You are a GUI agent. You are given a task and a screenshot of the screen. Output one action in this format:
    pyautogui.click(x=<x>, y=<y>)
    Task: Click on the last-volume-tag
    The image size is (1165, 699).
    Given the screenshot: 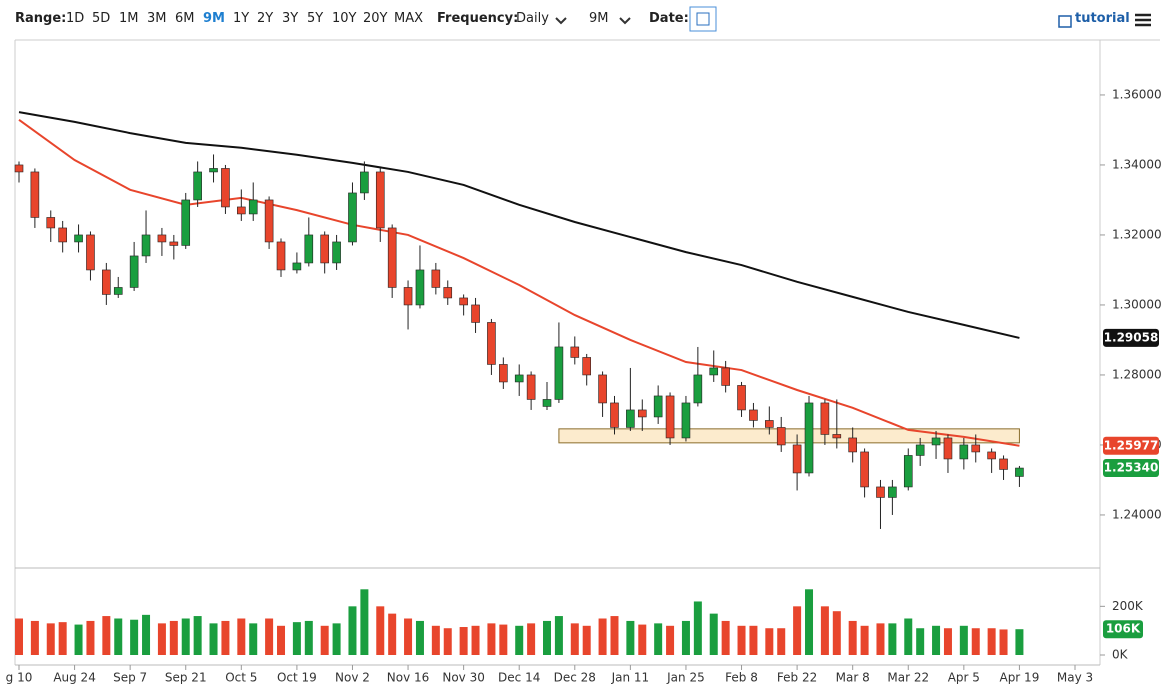 What is the action you would take?
    pyautogui.click(x=1123, y=629)
    